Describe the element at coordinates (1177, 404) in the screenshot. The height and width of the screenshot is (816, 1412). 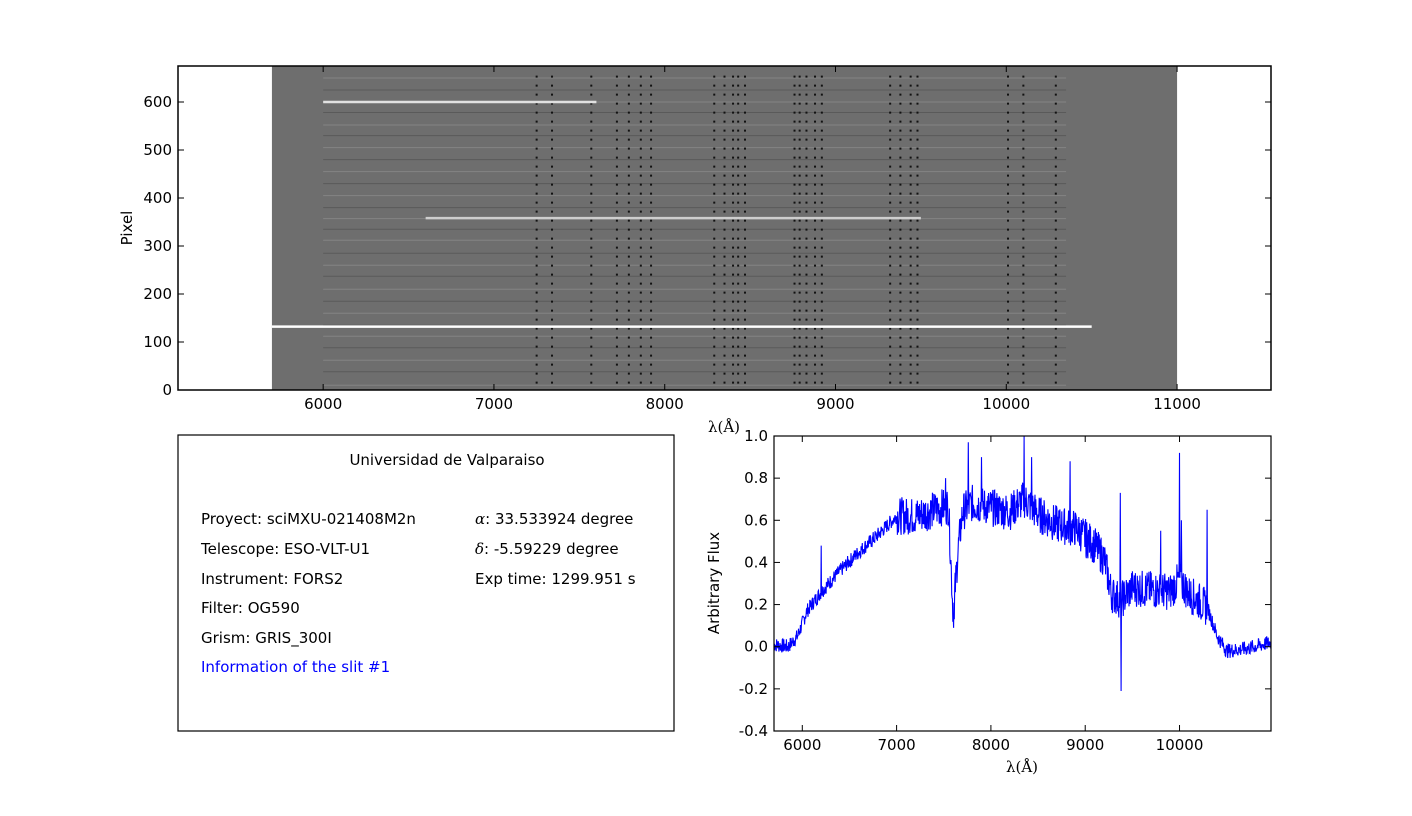
I see `x-tick-label: 11000` at that location.